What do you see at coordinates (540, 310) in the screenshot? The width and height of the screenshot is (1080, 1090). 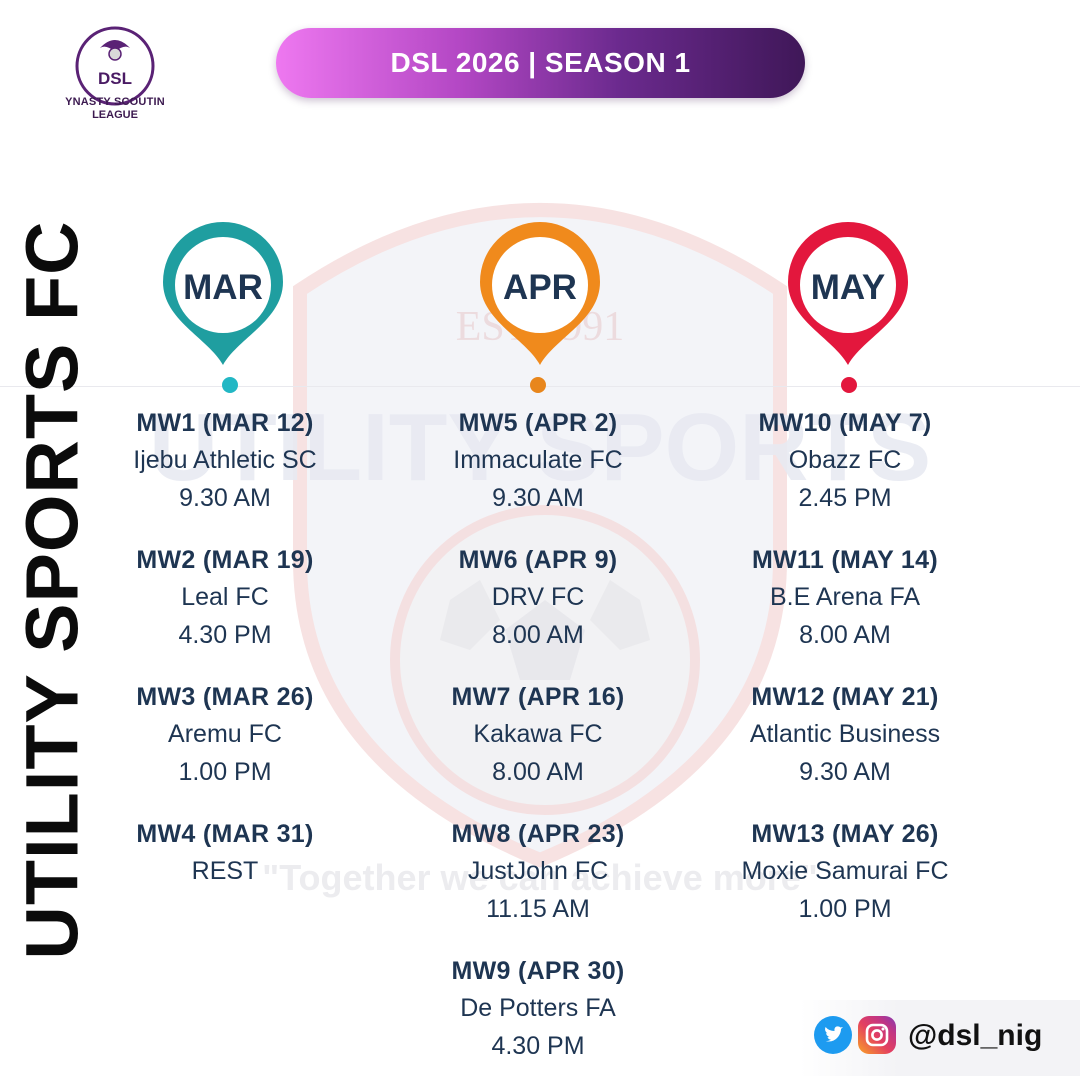 I see `month-pin-apr: APR` at bounding box center [540, 310].